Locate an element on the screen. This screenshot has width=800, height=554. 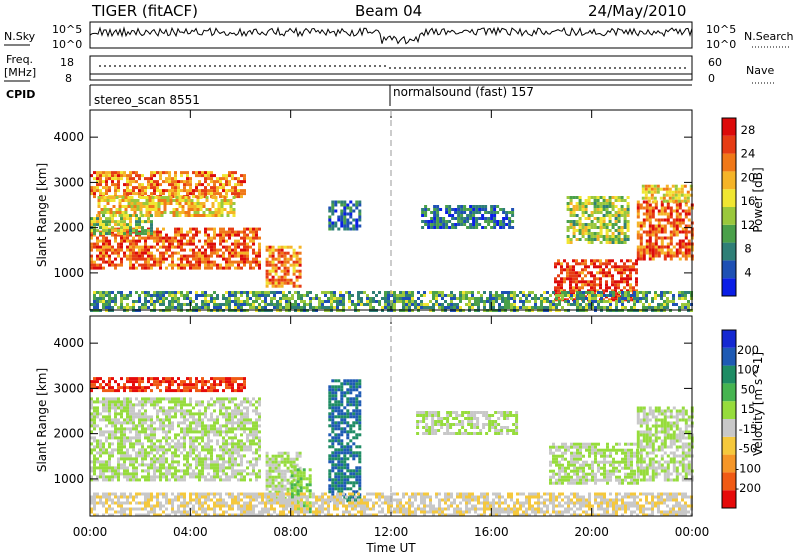
x-tick-labels: 00:00 04:00 08:00 12:00 16:00 20:00 00:00 is located at coordinates (391, 532).